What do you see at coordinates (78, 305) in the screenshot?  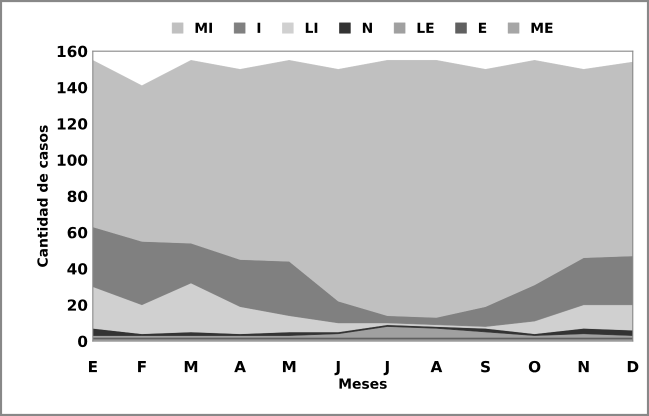 I see `y-tick-label: 20` at bounding box center [78, 305].